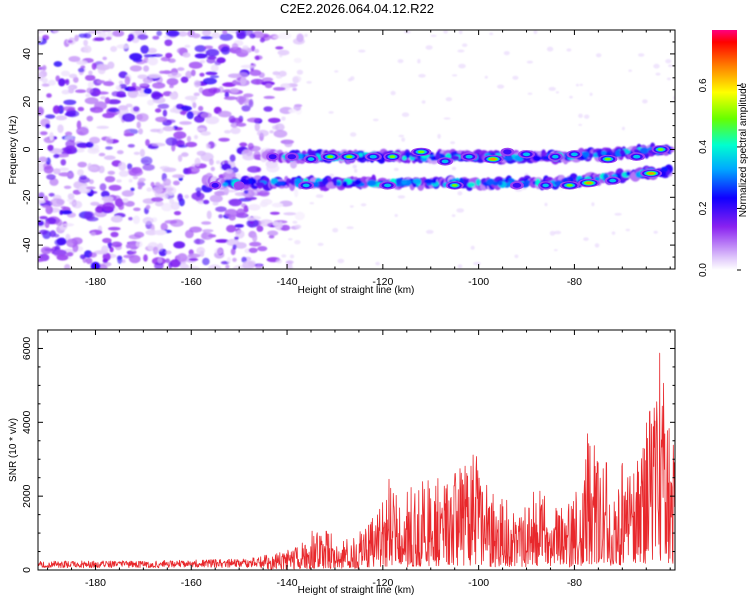 The width and height of the screenshot is (750, 600). Describe the element at coordinates (439, 167) in the screenshot. I see `hotspots` at that location.